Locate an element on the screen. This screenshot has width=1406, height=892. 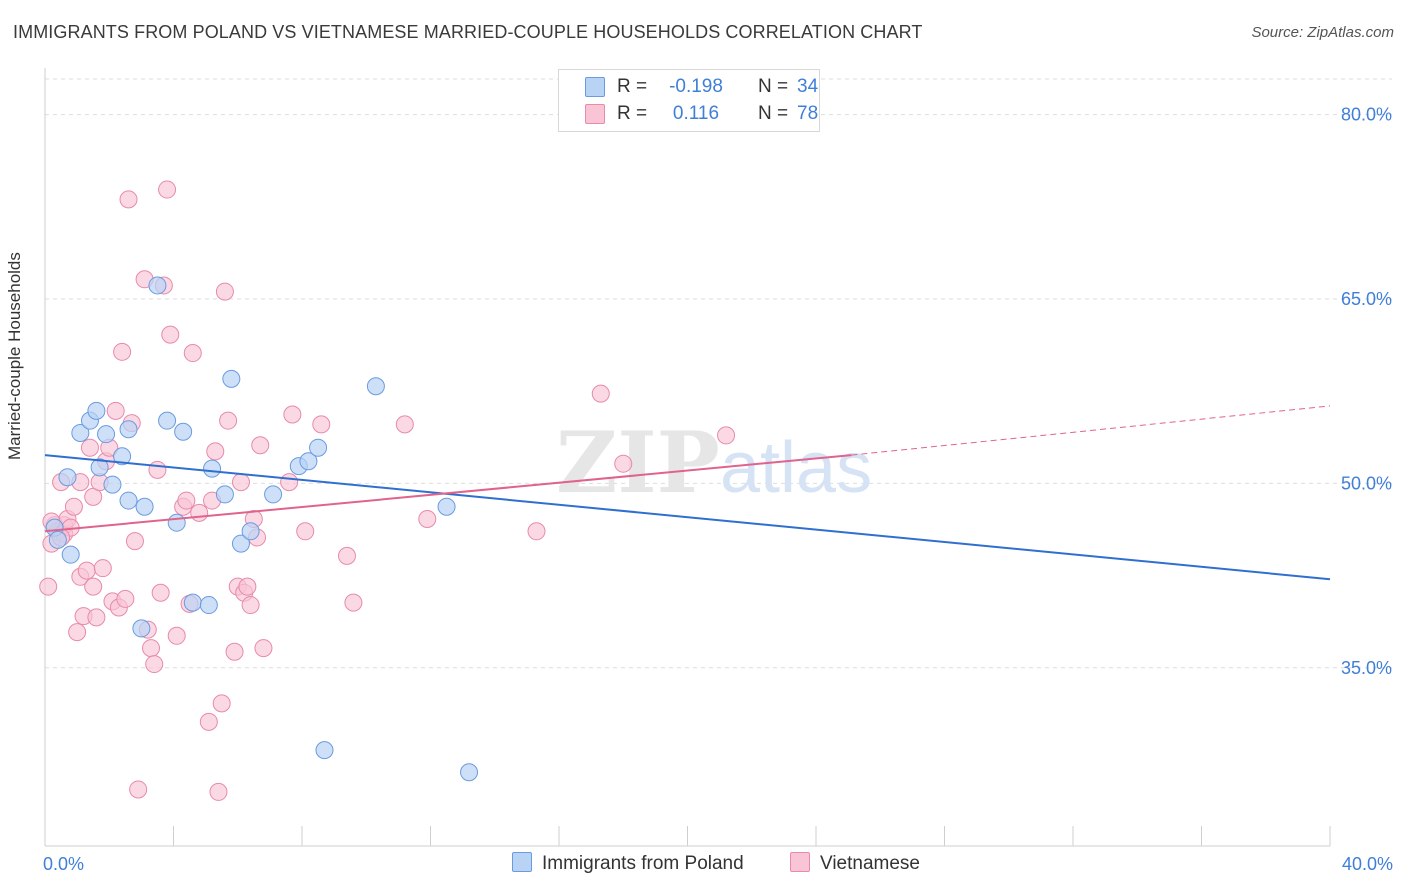
legend-r-value: 0.116 is located at coordinates (696, 113).